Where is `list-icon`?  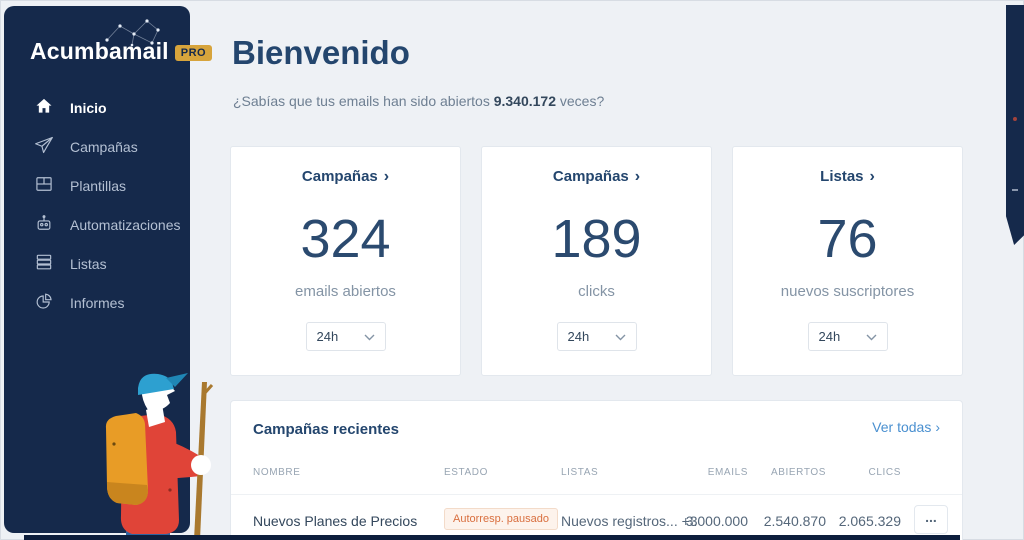
list-icon is located at coordinates (44, 263).